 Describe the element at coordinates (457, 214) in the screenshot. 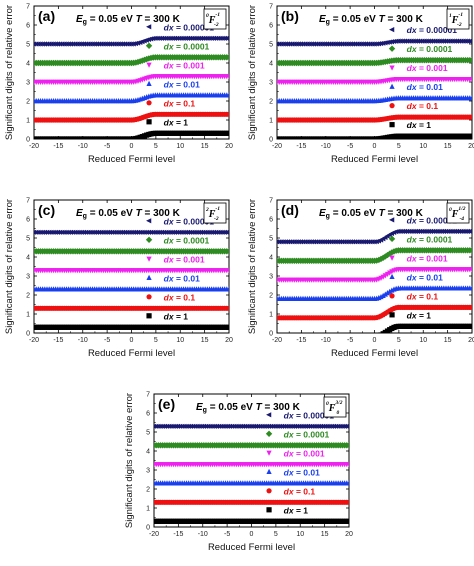

I see `function-label: 0F1/2 -4` at that location.